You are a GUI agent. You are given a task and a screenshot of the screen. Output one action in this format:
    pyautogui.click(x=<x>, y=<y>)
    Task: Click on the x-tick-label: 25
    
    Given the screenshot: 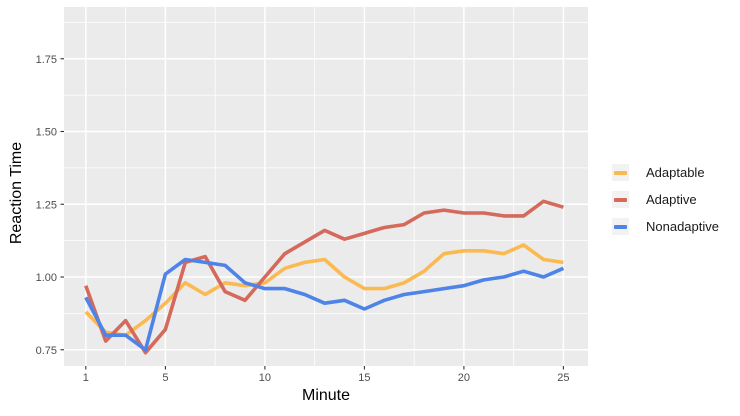 What is the action you would take?
    pyautogui.click(x=563, y=378)
    